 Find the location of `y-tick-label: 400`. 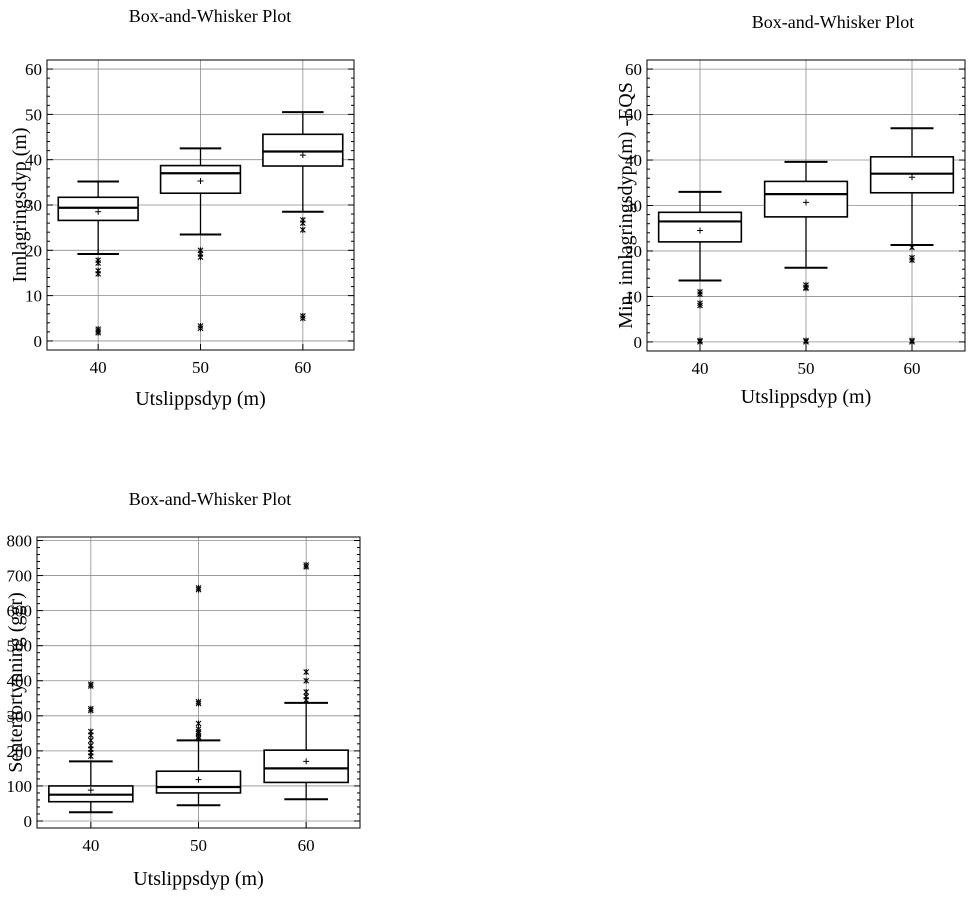

y-tick-label: 400 is located at coordinates (20, 681).